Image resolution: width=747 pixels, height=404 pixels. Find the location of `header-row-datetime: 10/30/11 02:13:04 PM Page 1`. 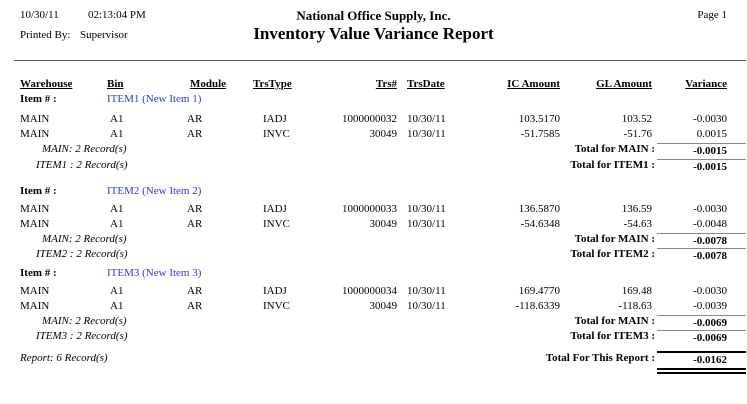

header-row-datetime: 10/30/11 02:13:04 PM Page 1 is located at coordinates (373, 15).